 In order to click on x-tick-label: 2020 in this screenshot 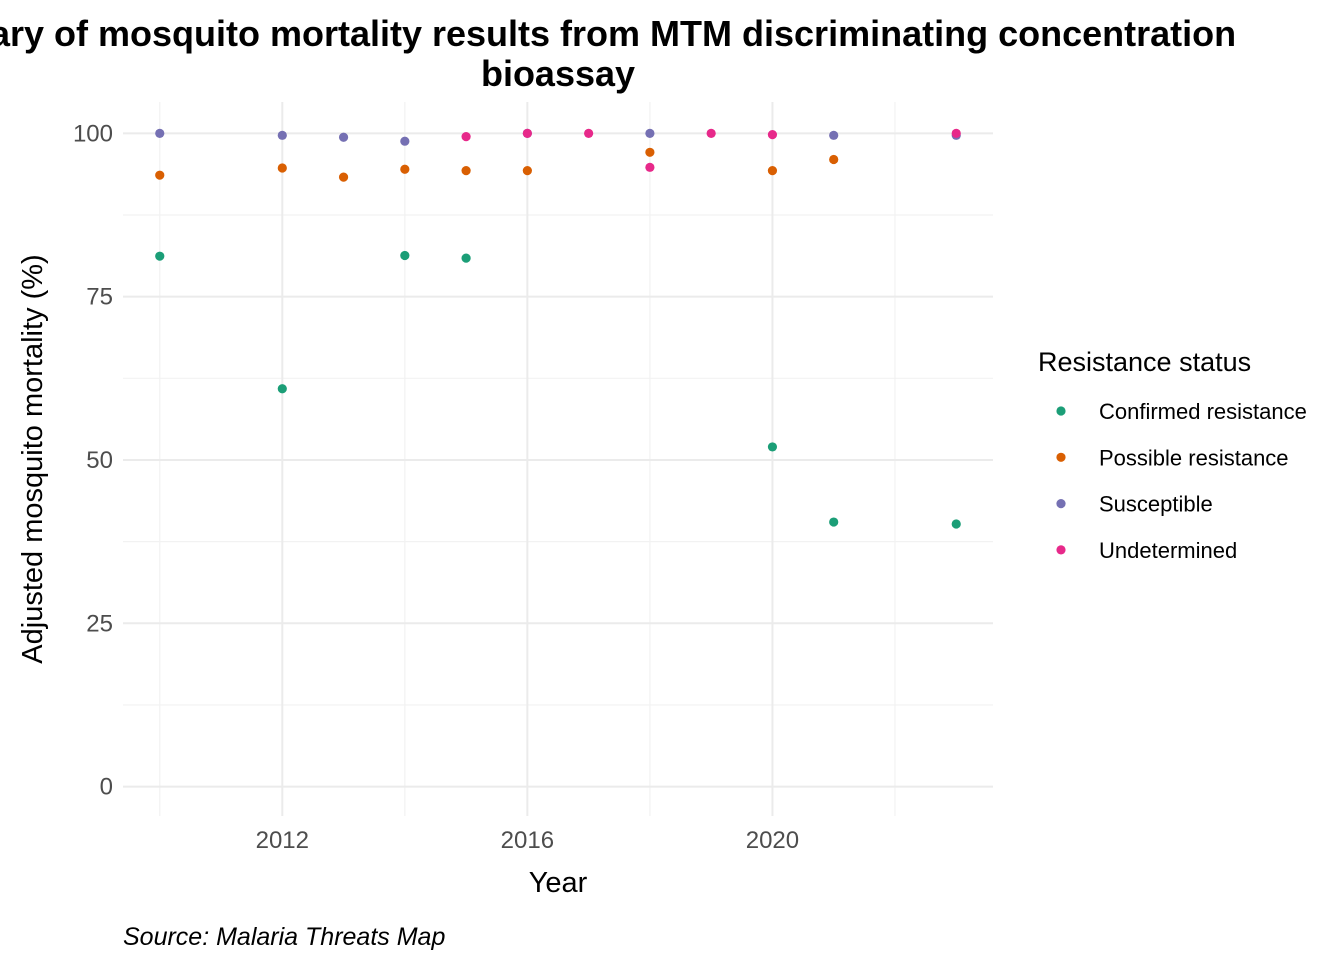, I will do `click(772, 840)`.